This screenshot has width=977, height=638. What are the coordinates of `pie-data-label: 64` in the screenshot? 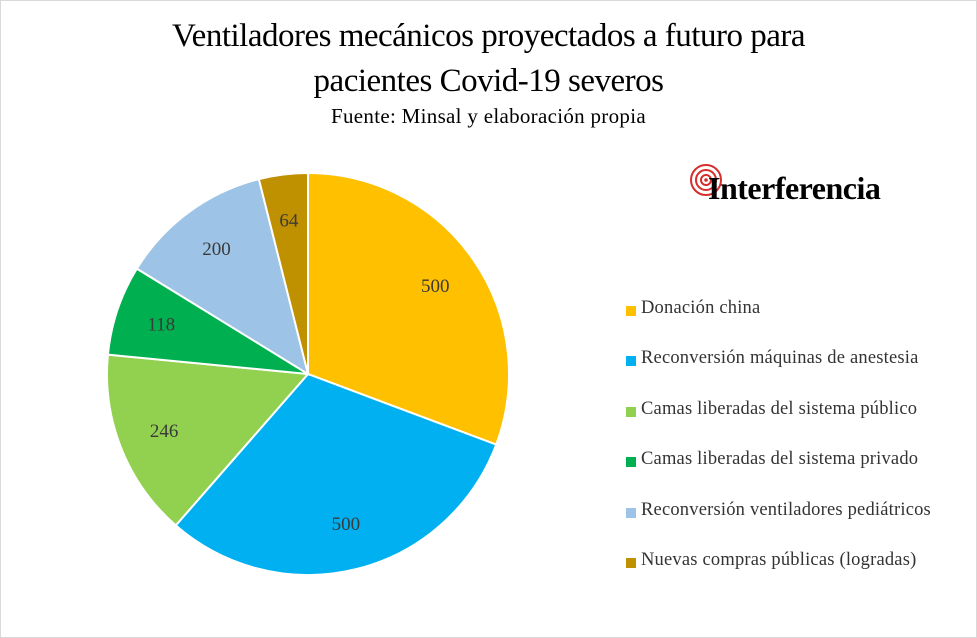 It's located at (289, 220).